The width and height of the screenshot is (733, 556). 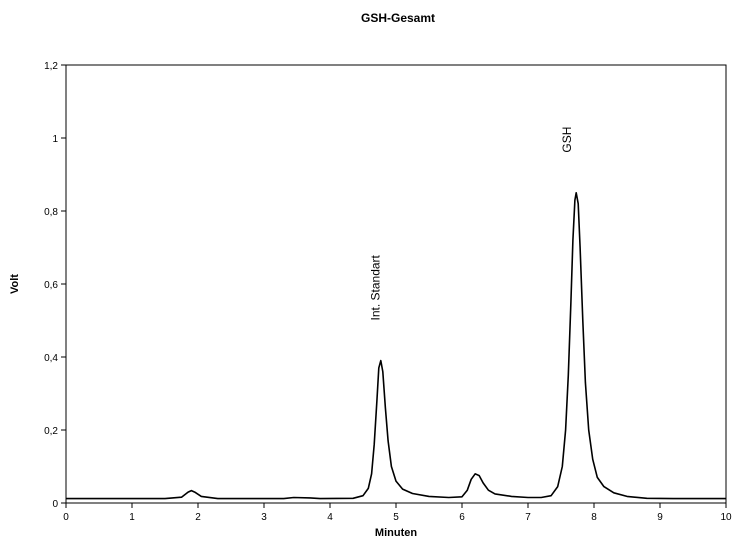 What do you see at coordinates (398, 18) in the screenshot?
I see `chart-title: GSH-Gesamt` at bounding box center [398, 18].